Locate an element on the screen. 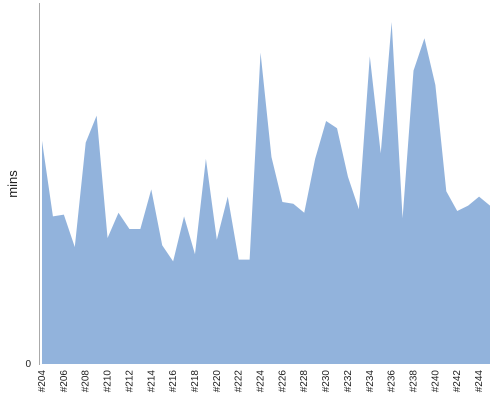 This screenshot has height=400, width=500. x-tick-label: #232 is located at coordinates (348, 381).